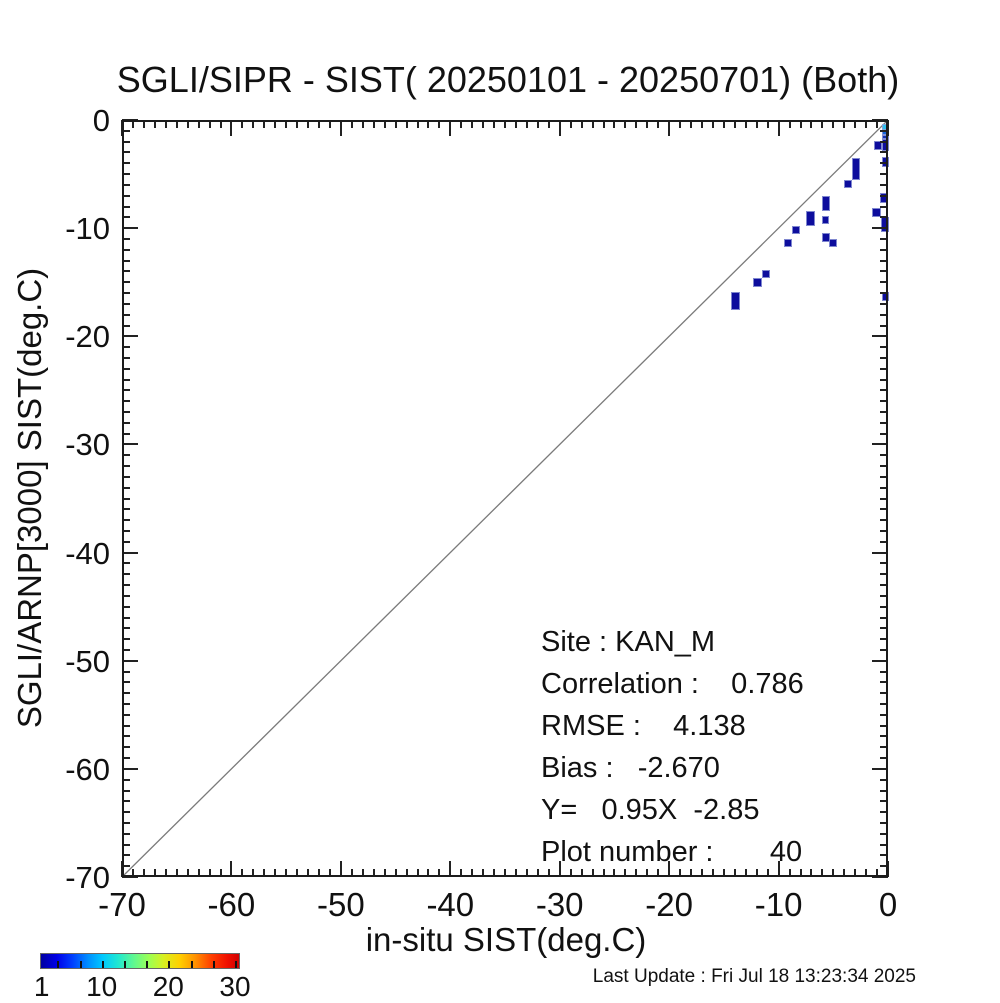 The width and height of the screenshot is (1000, 1003). What do you see at coordinates (888, 904) in the screenshot?
I see `x-tick-label: 0` at bounding box center [888, 904].